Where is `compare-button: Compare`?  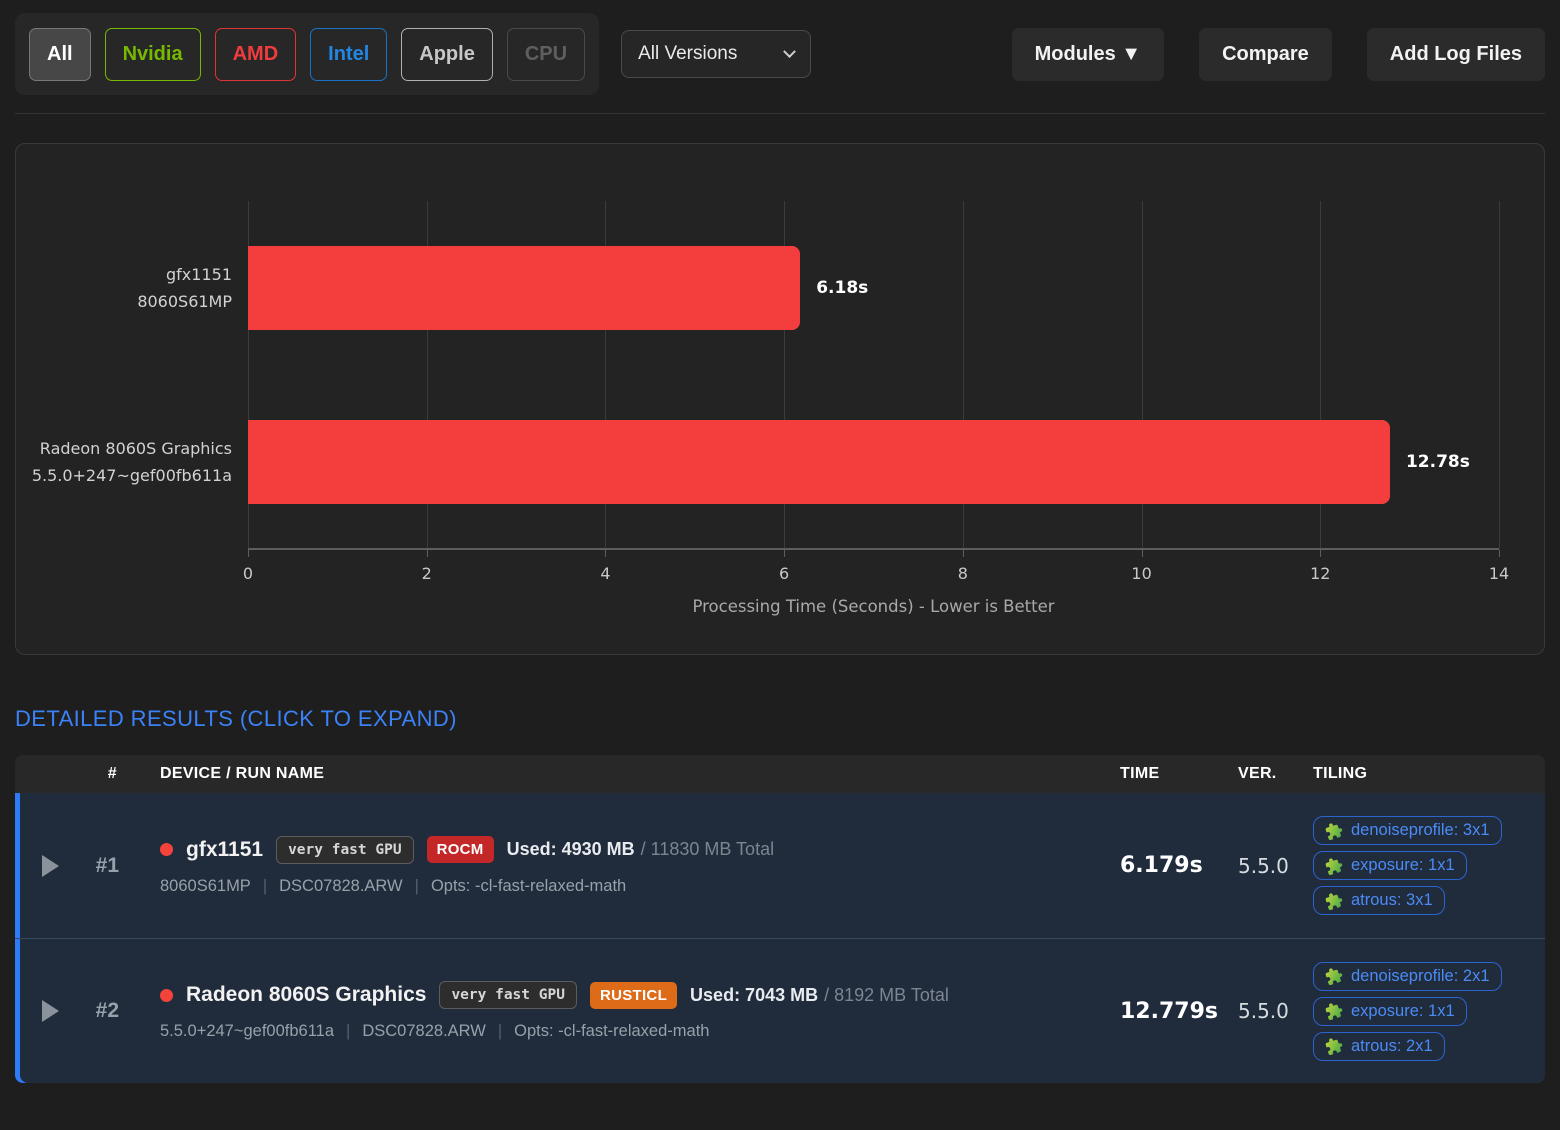 compare-button: Compare is located at coordinates (1265, 54).